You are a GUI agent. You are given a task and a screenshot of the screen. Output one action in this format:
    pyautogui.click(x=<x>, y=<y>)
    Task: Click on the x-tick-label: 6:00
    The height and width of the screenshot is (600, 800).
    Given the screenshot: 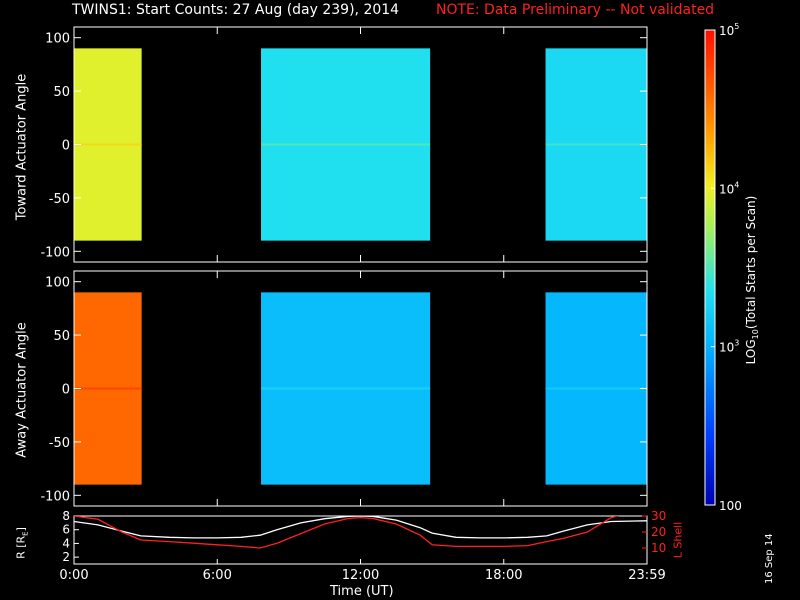 What is the action you would take?
    pyautogui.click(x=217, y=575)
    